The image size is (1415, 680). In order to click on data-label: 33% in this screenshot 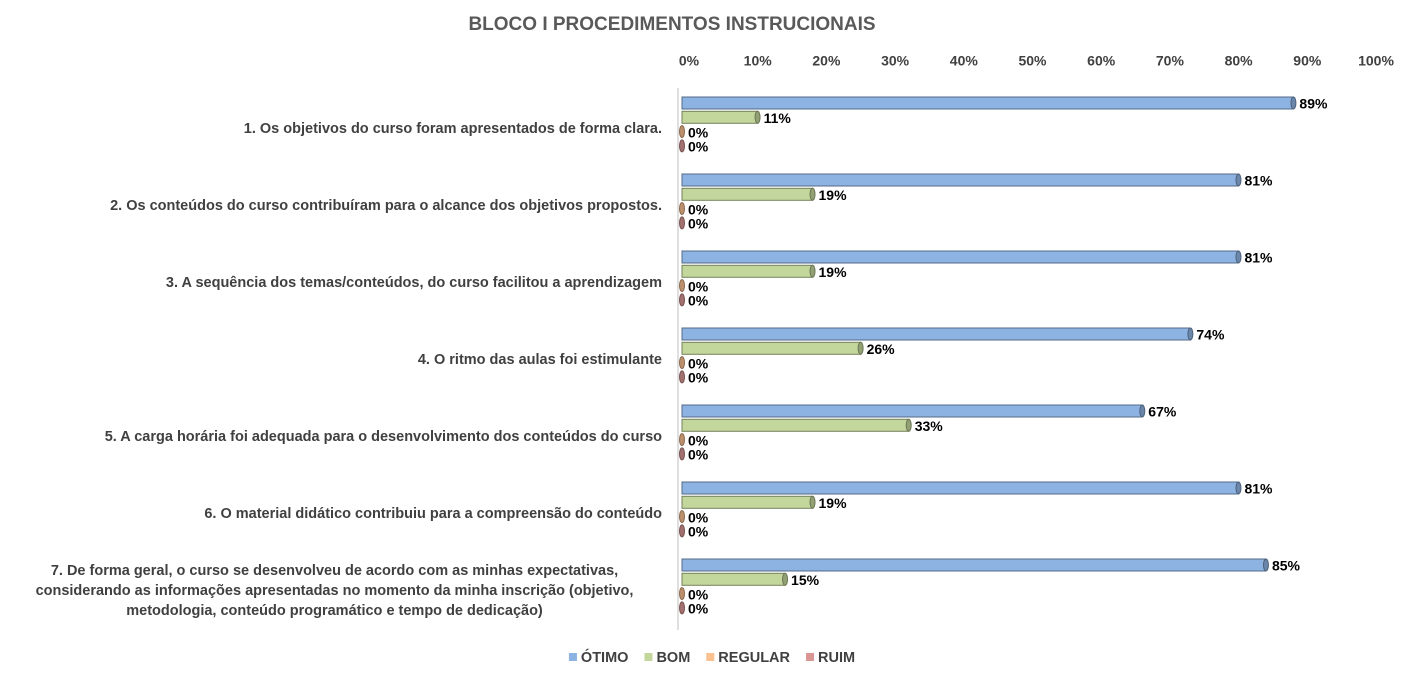, I will do `click(929, 426)`.